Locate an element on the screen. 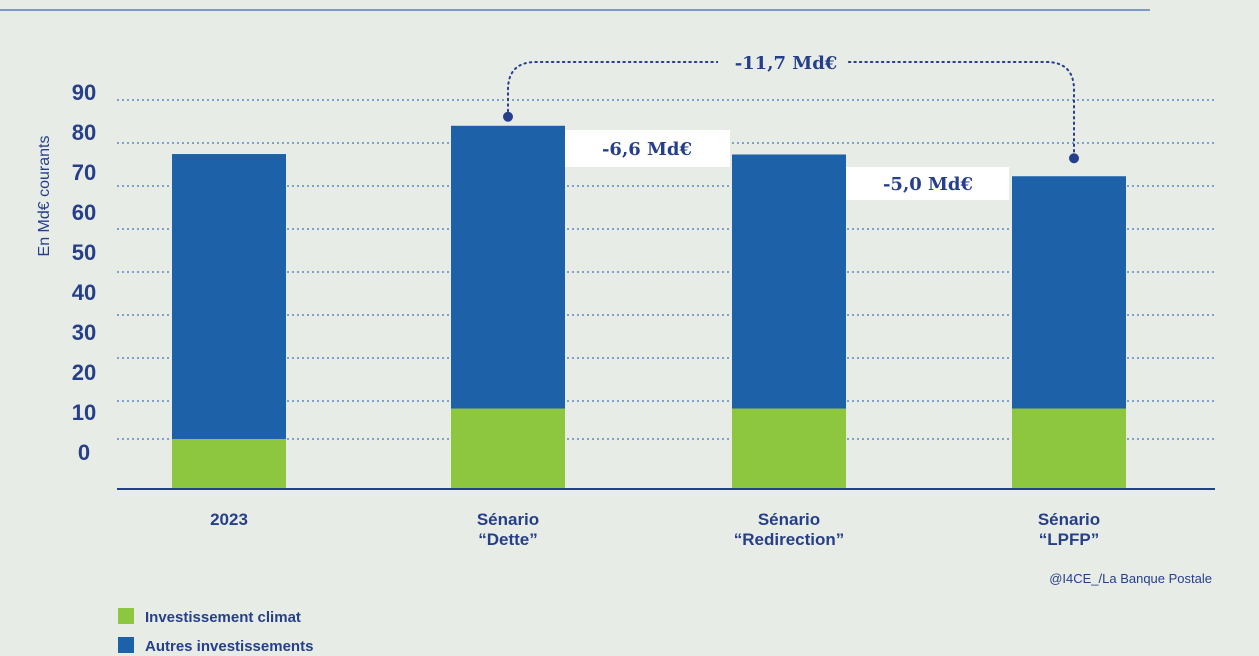 The width and height of the screenshot is (1259, 656). annotation-step-diff: -5,0 Md€ is located at coordinates (928, 184).